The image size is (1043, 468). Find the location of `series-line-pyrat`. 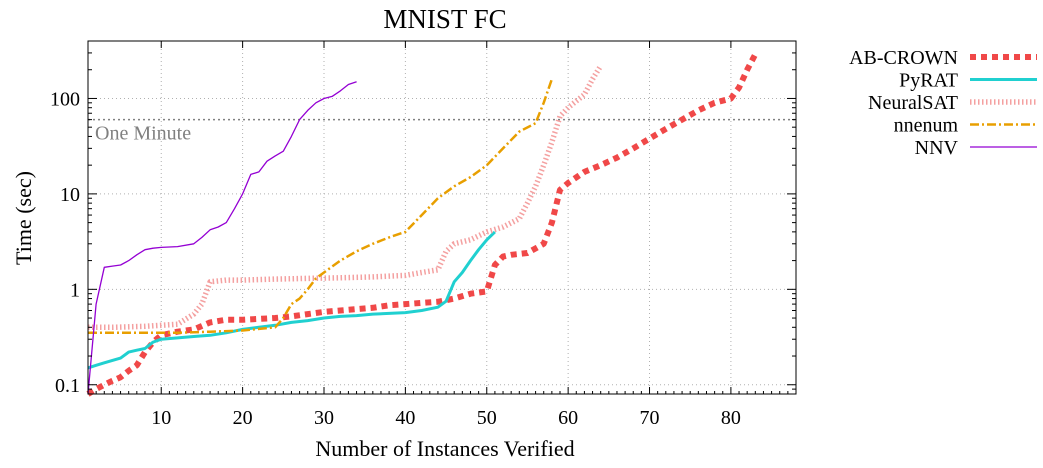

series-line-pyrat is located at coordinates (291, 300).